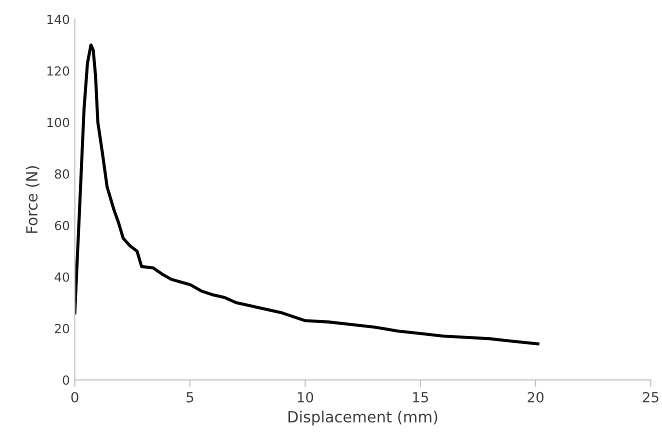 The image size is (662, 448). I want to click on y-axis-title: Force (N), so click(33, 199).